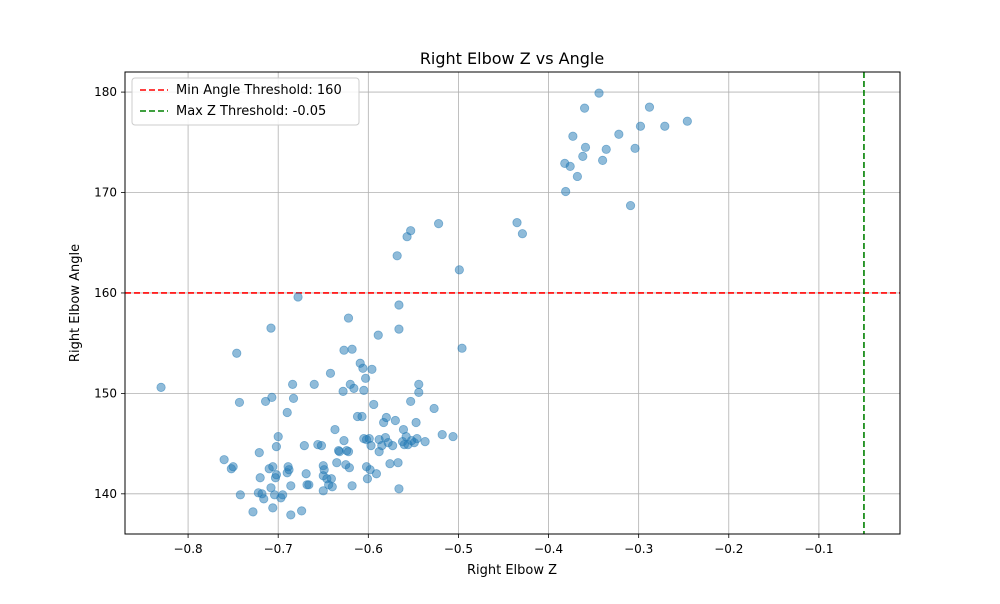  I want to click on x-tick-label: −0.2, so click(728, 549).